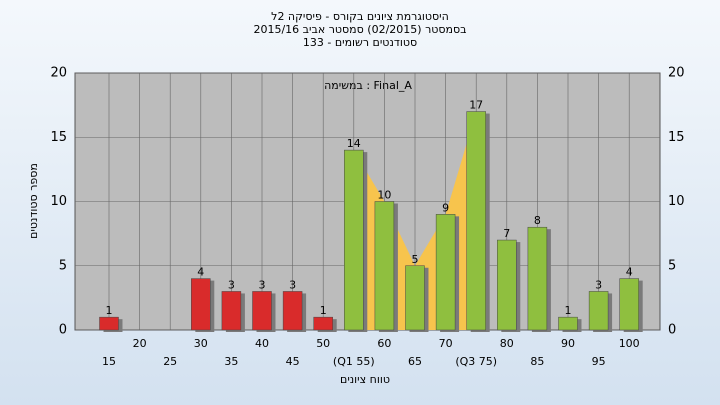  What do you see at coordinates (629, 343) in the screenshot?
I see `x-tick-label: 100` at bounding box center [629, 343].